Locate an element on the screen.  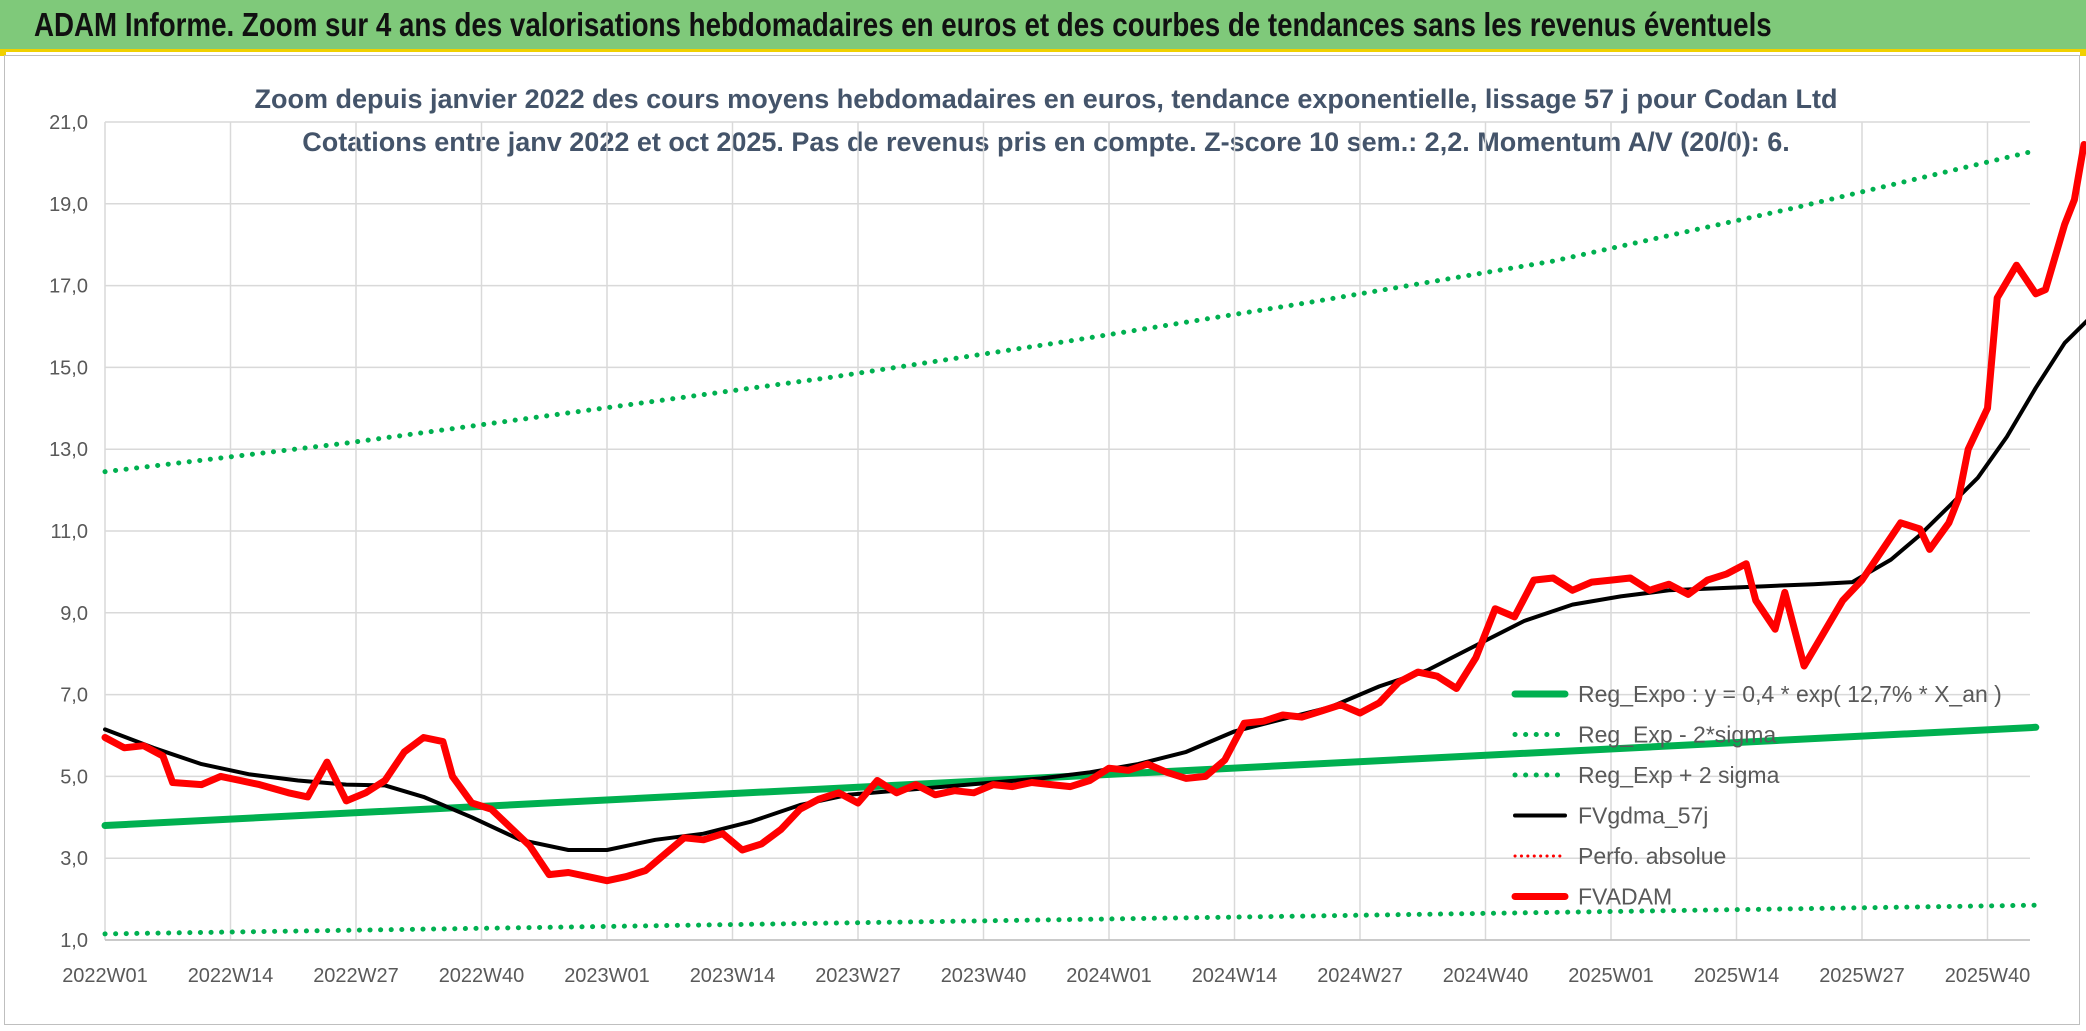
legend-label-5: FVADAM is located at coordinates (1625, 897).